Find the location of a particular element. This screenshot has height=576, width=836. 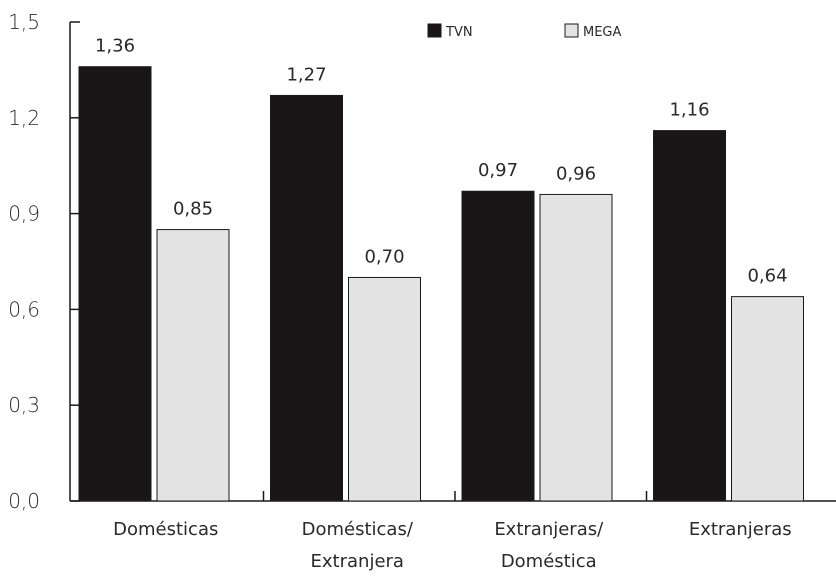

y-tick-label: 0,0 is located at coordinates (24, 501).